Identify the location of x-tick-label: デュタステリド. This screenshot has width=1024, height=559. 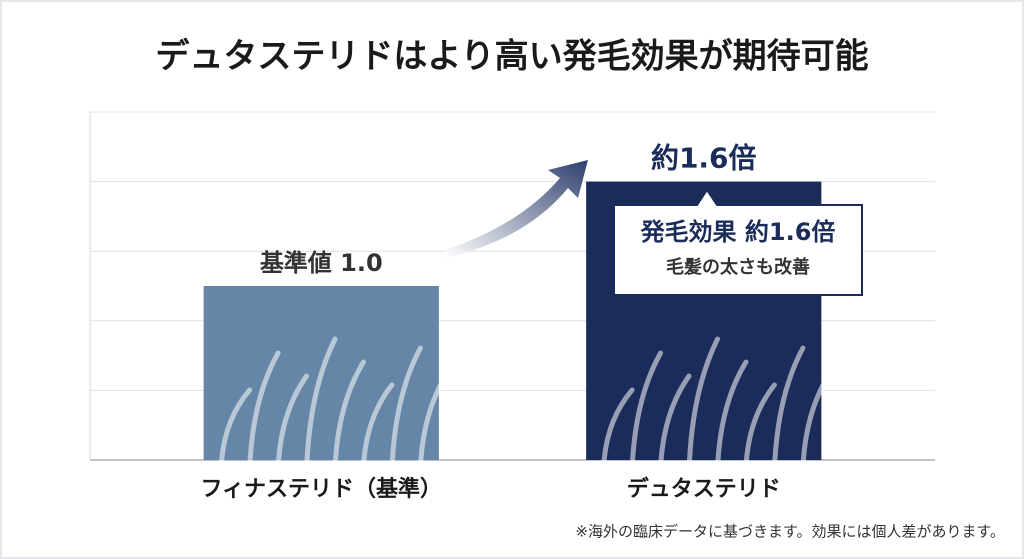
(704, 489).